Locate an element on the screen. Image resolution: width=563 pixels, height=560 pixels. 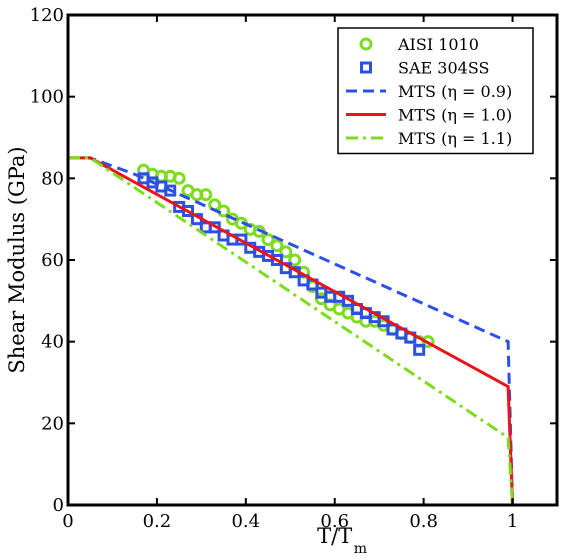
x-tick-label: 0.2 is located at coordinates (157, 521).